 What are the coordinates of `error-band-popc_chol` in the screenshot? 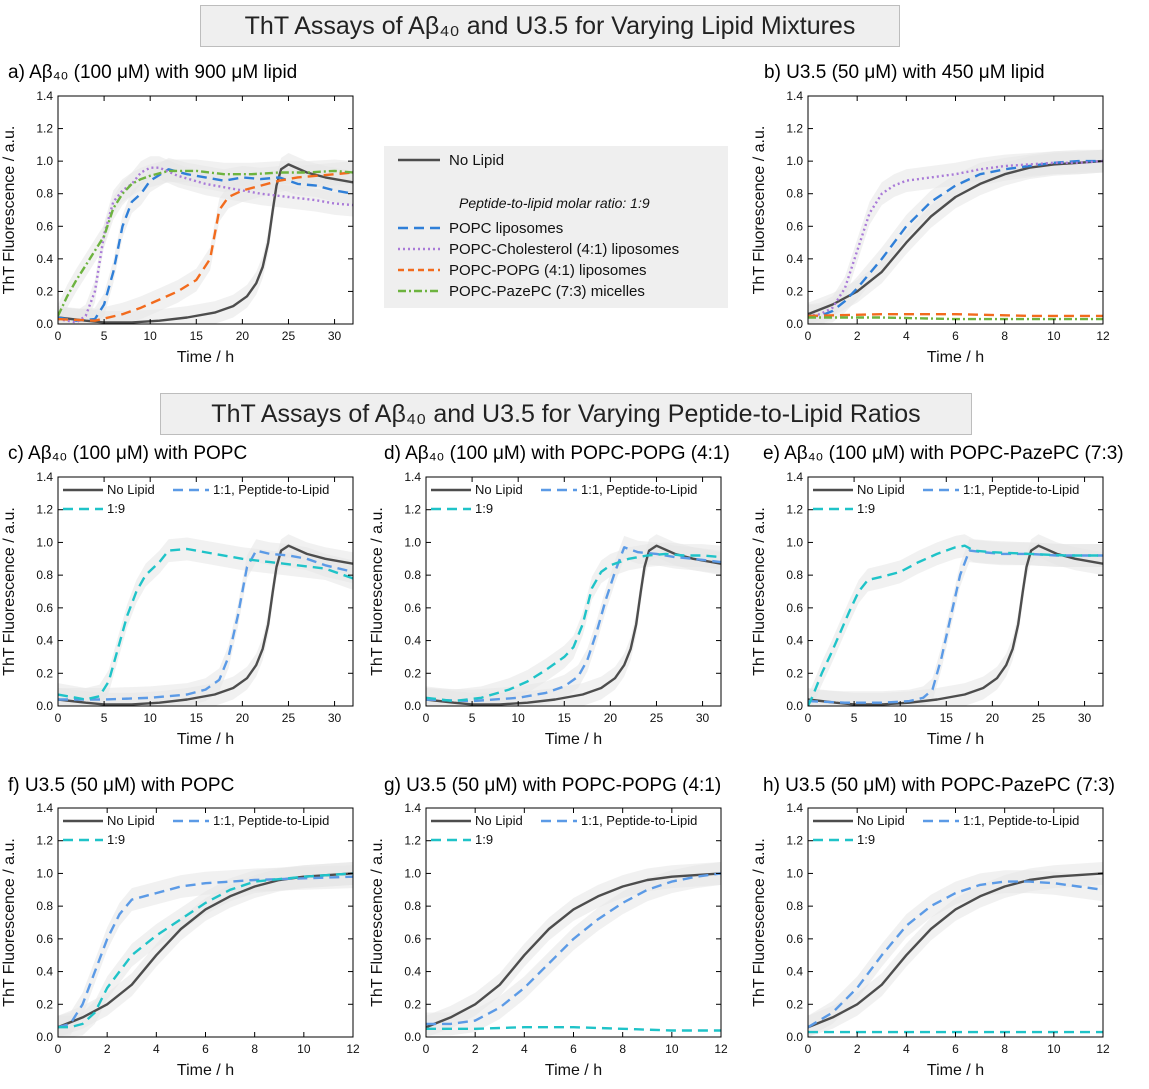 It's located at (205, 240).